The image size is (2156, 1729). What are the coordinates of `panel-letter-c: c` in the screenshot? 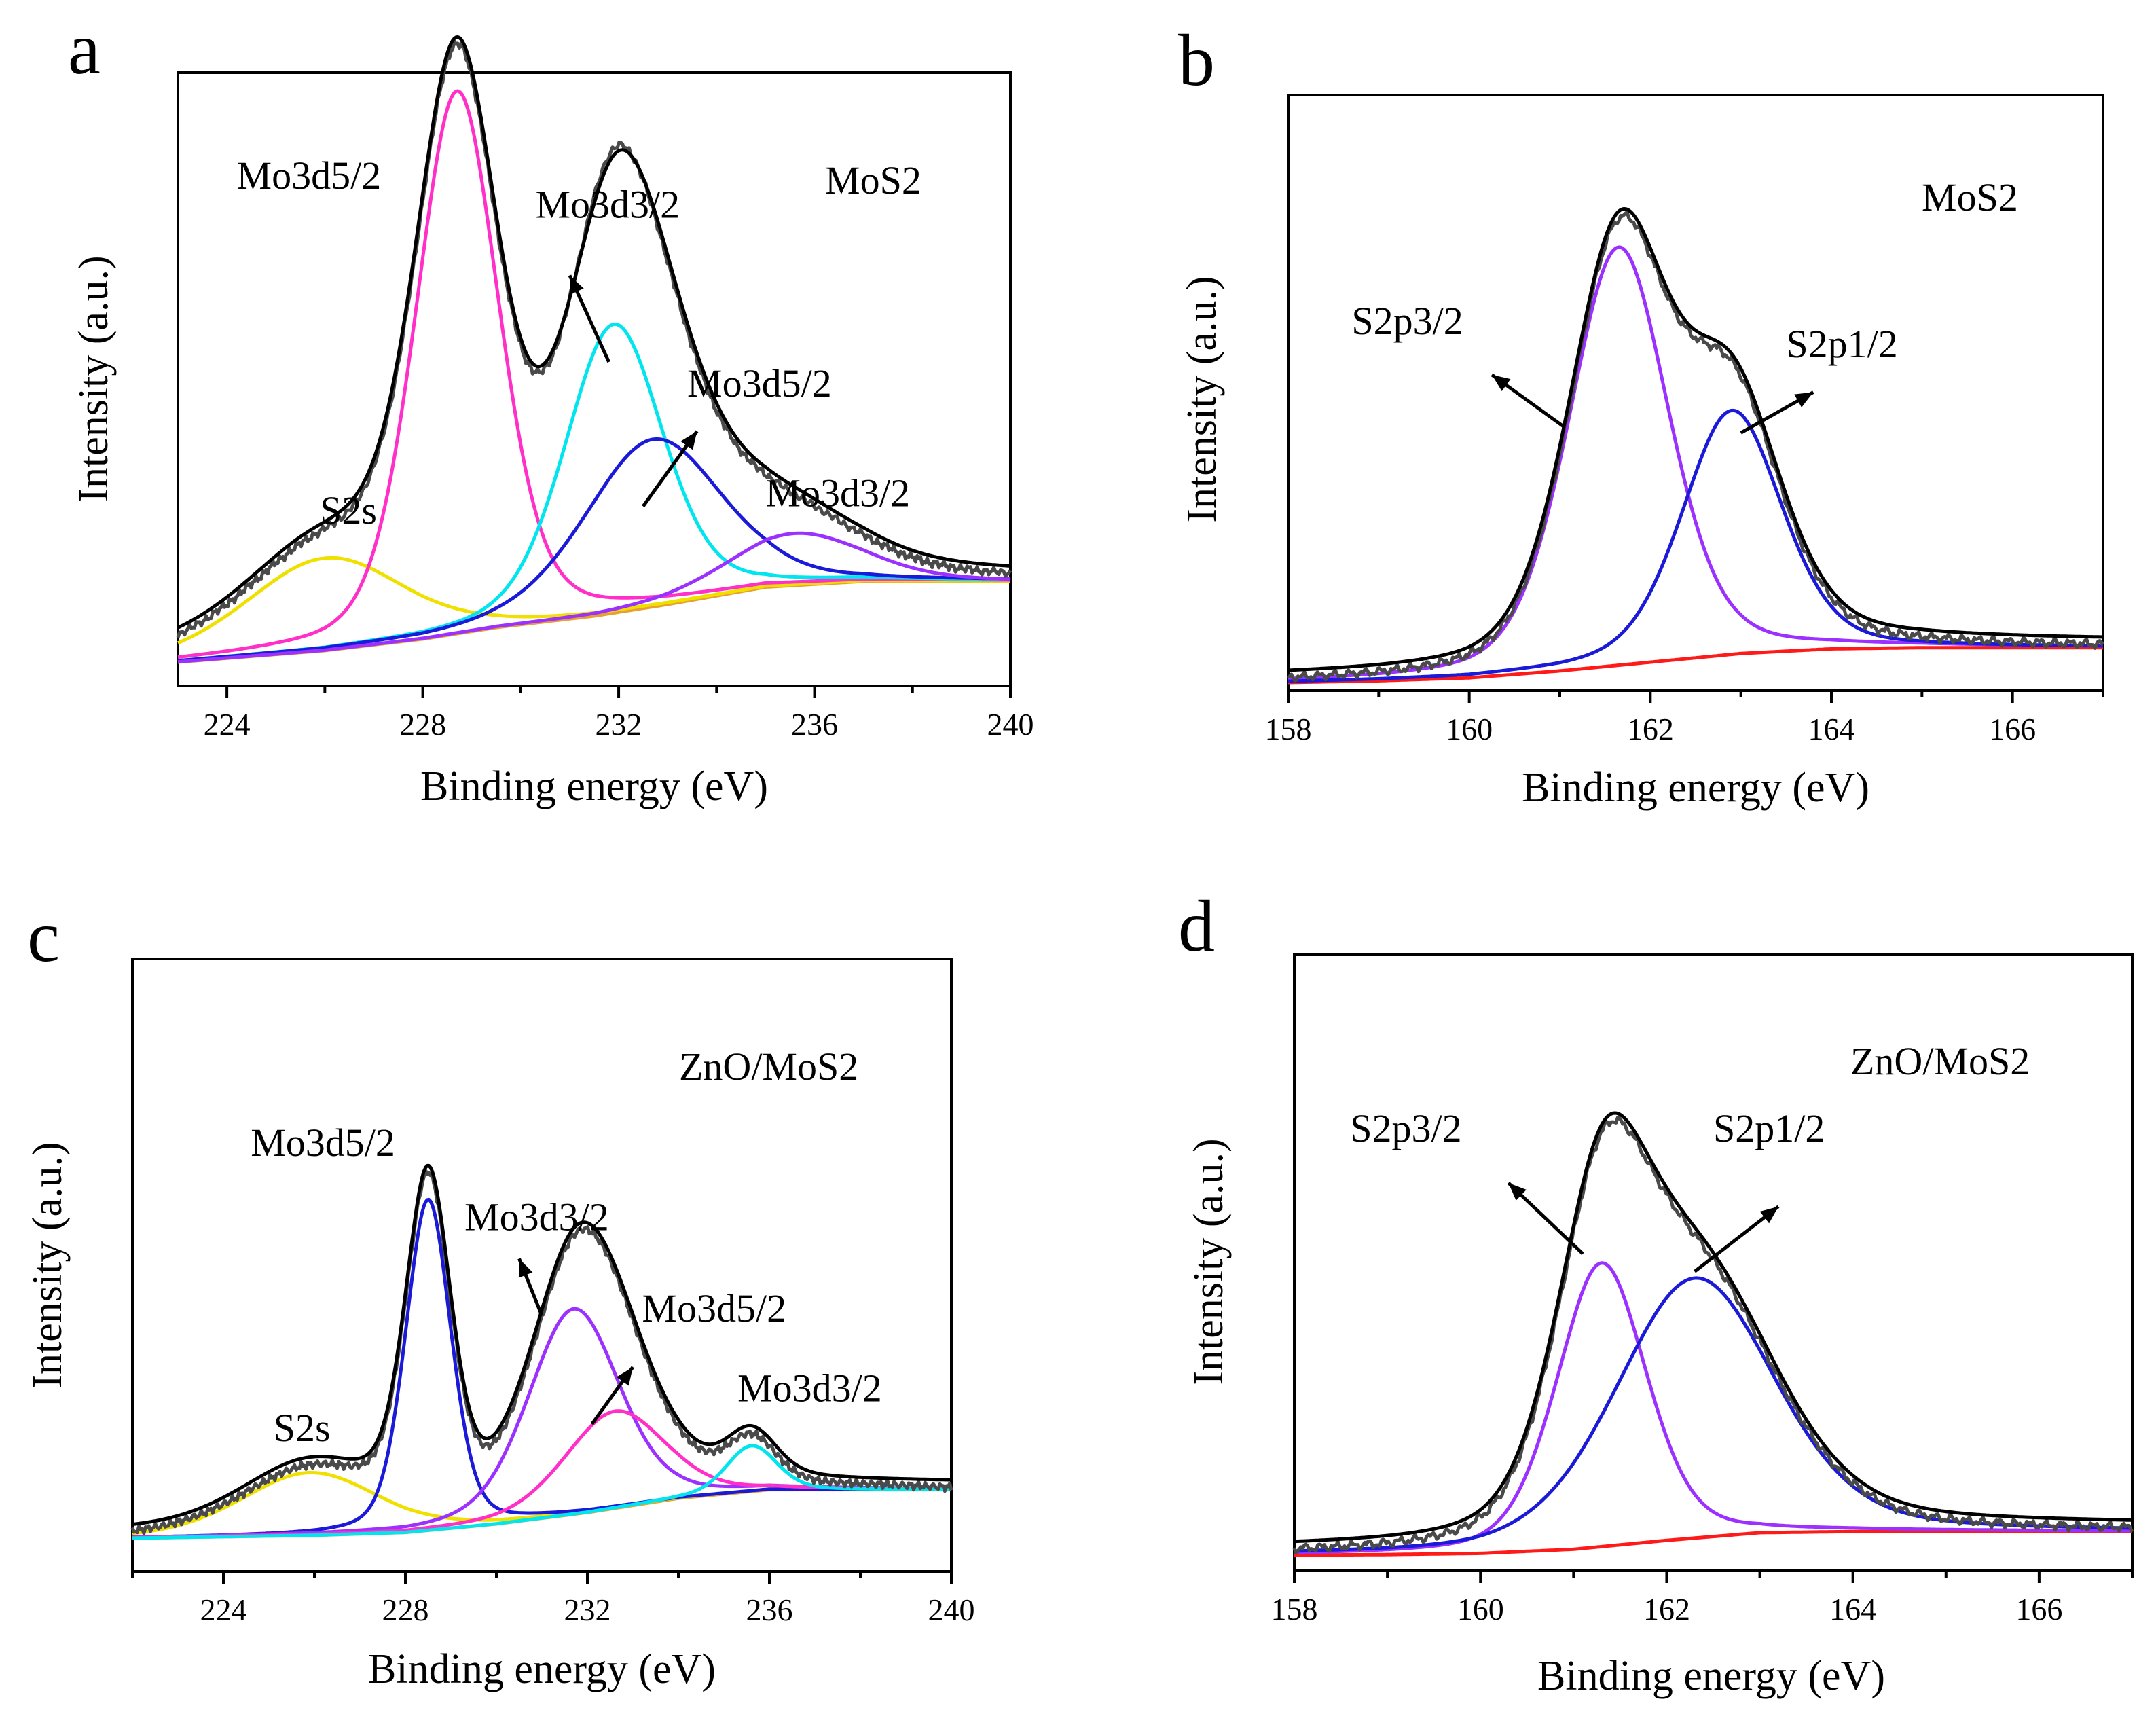 It's located at (44, 936).